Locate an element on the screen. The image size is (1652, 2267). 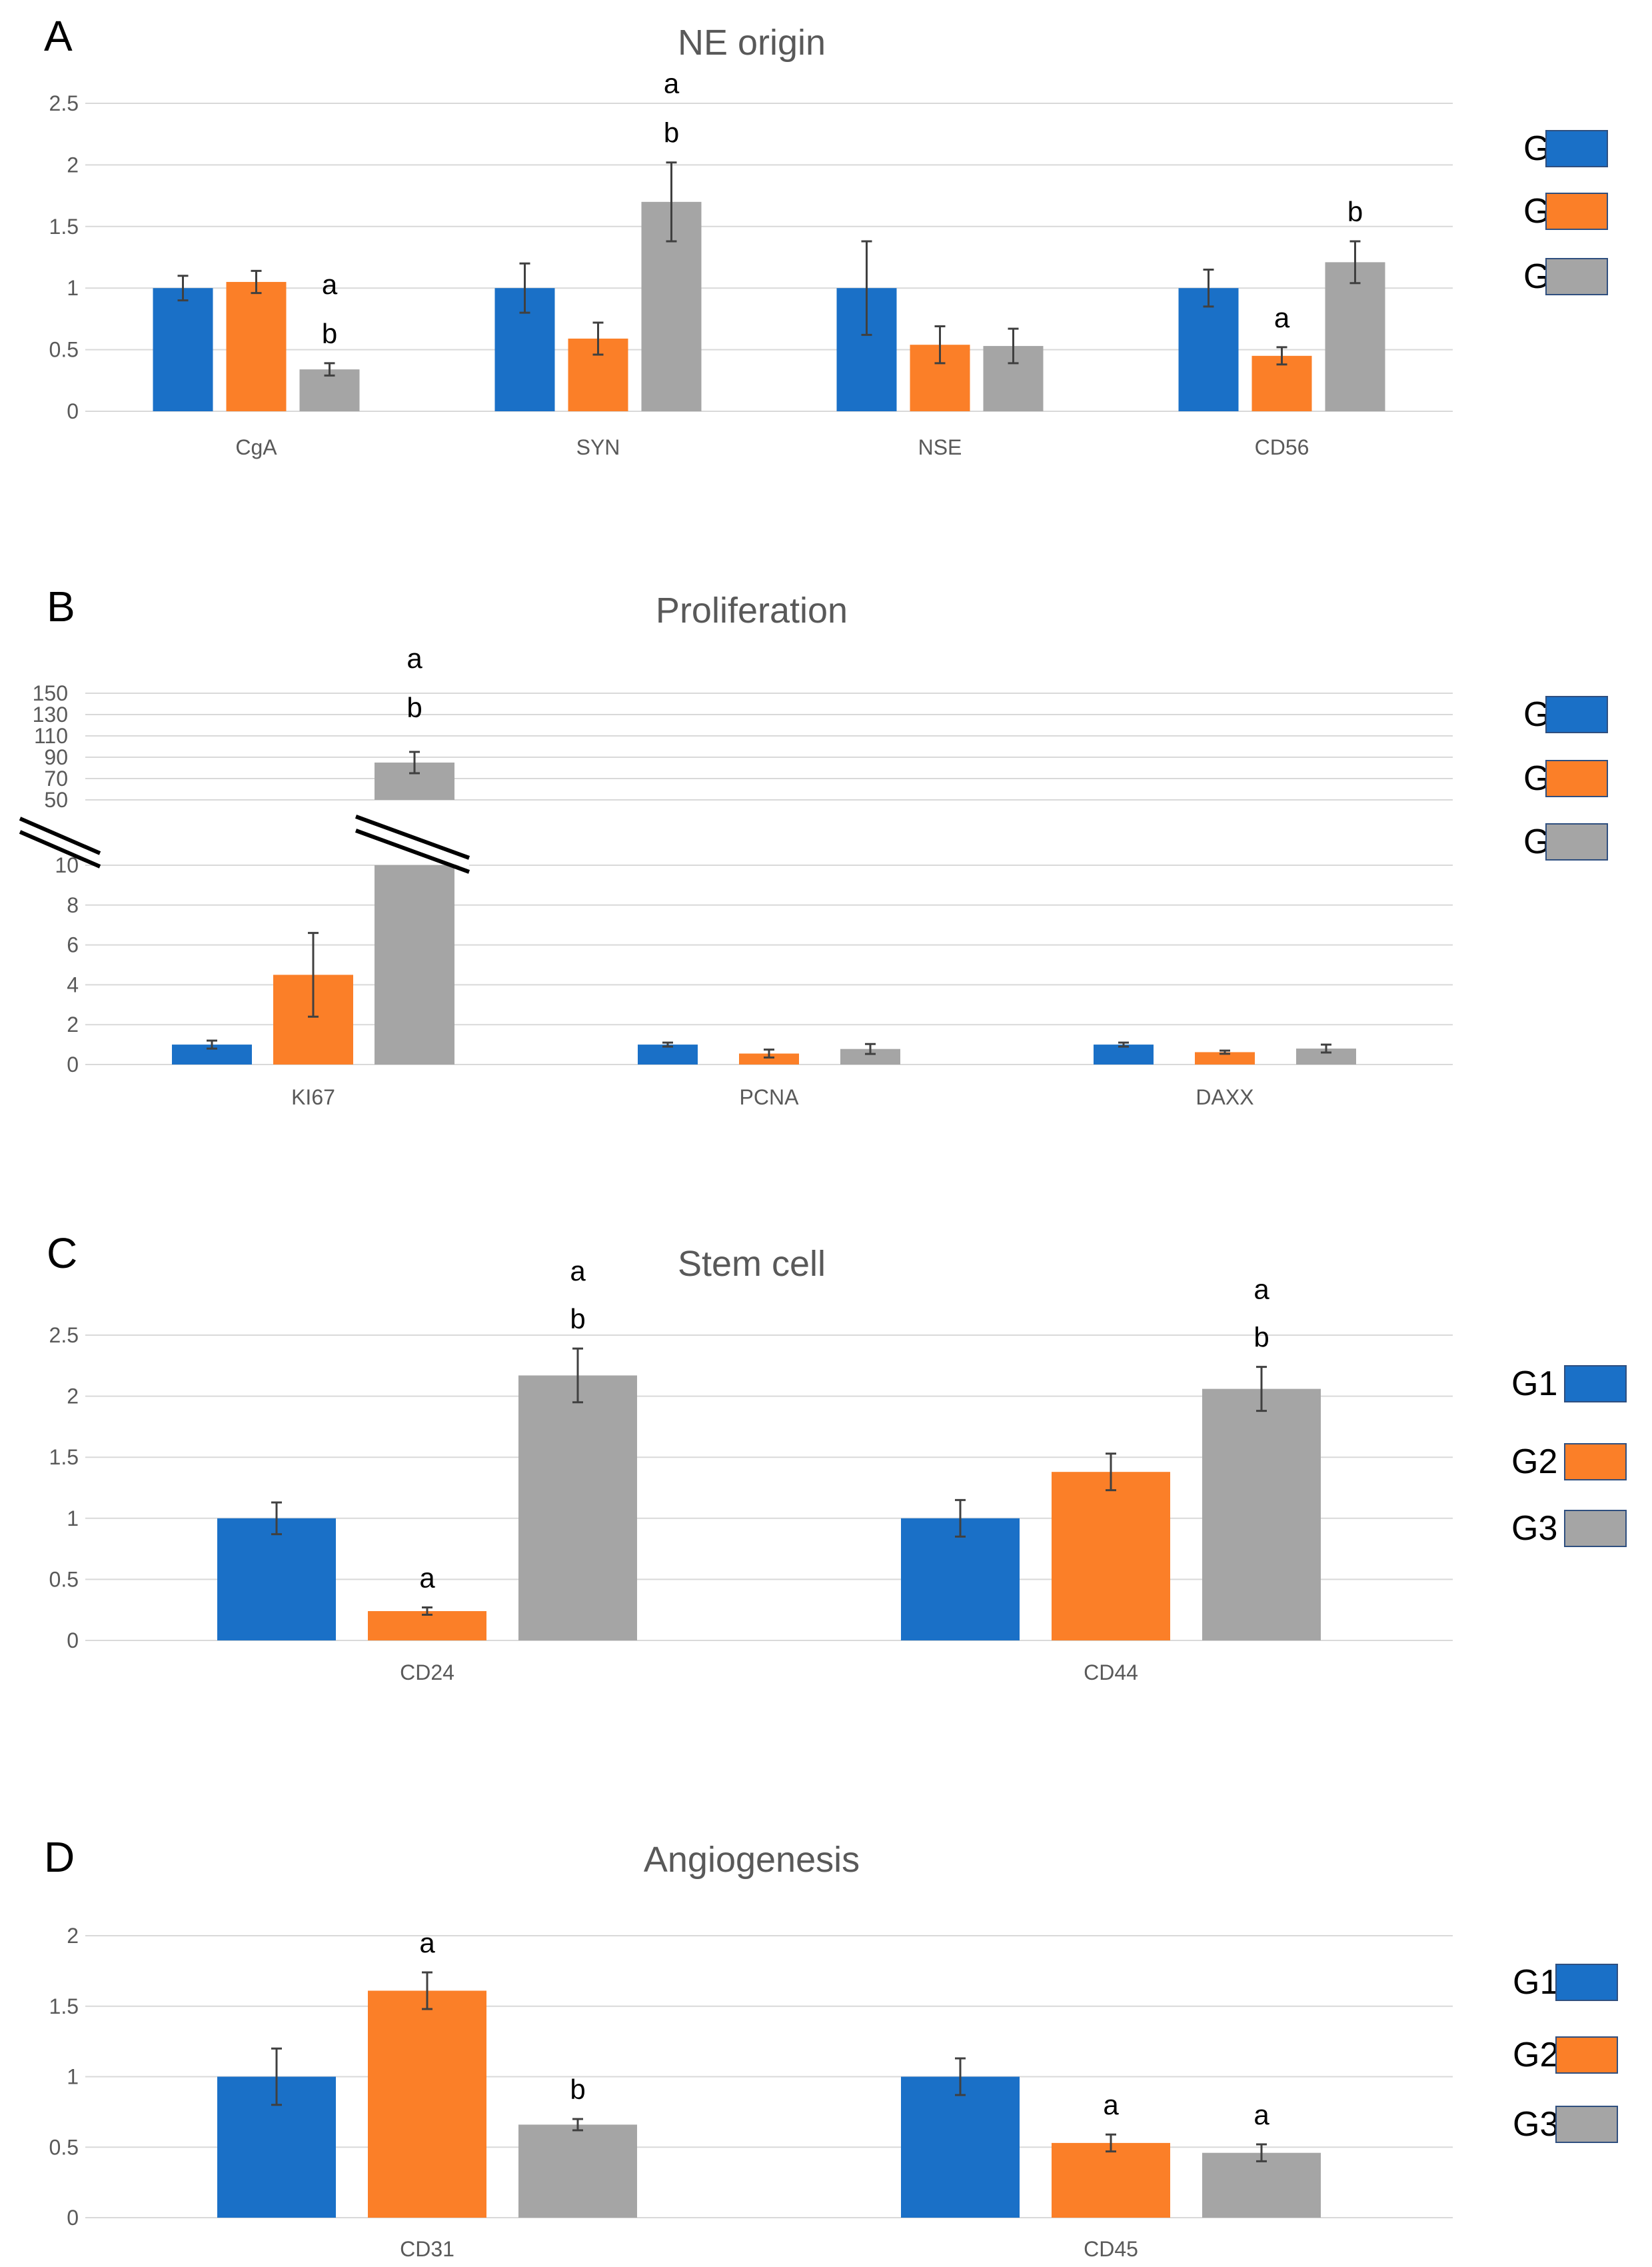
x-category-label: CD45 is located at coordinates (1111, 2249).